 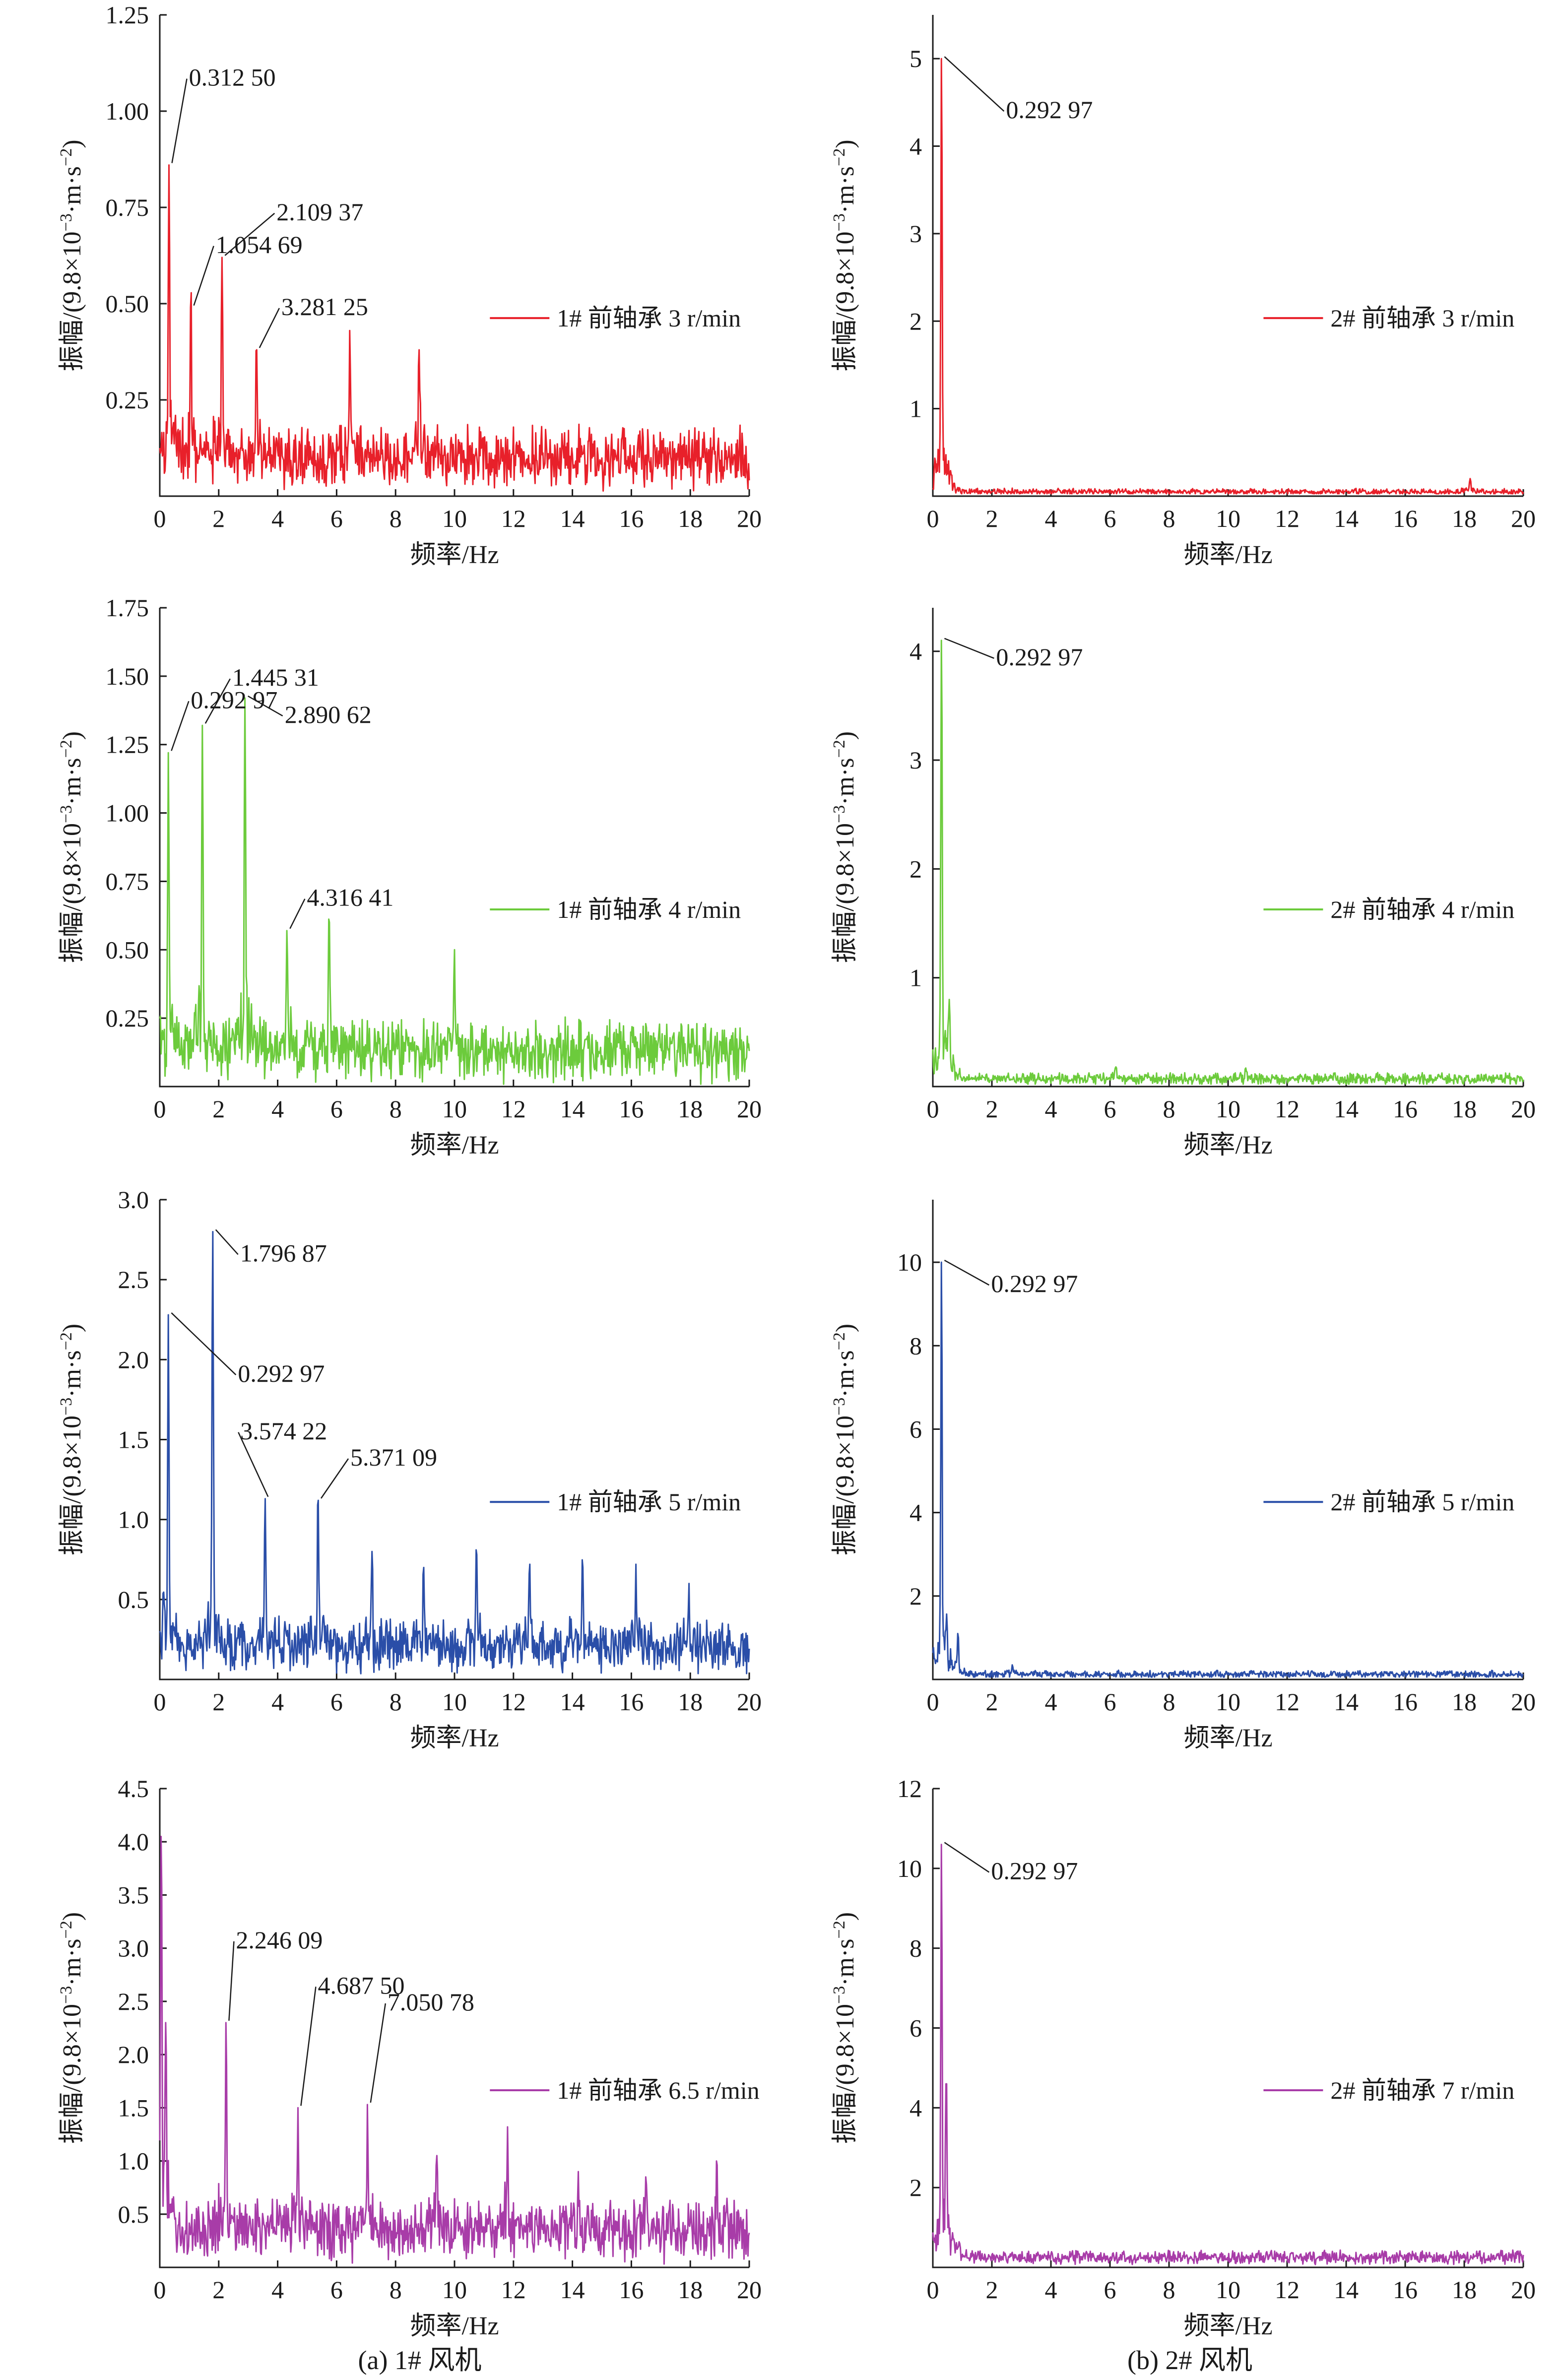 What do you see at coordinates (127, 400) in the screenshot?
I see `y-tick-label: 0.25` at bounding box center [127, 400].